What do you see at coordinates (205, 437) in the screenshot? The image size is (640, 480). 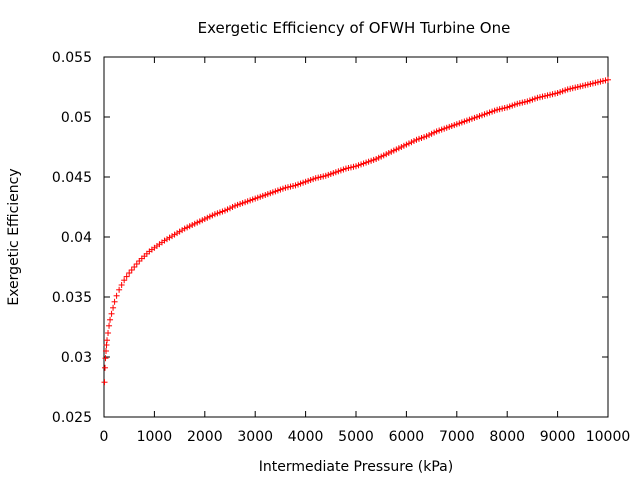 I see `x-tick-label: 2000` at bounding box center [205, 437].